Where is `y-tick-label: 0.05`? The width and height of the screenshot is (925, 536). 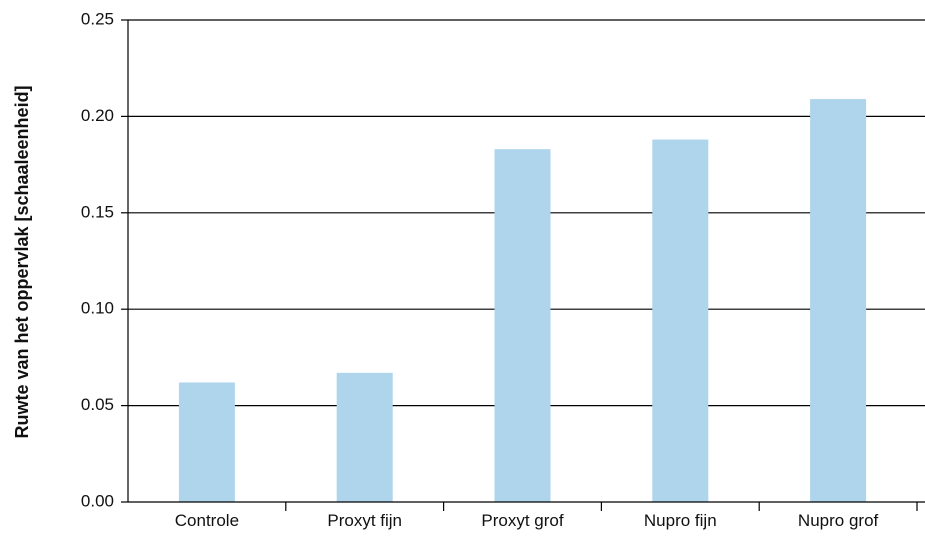
y-tick-label: 0.05 is located at coordinates (97, 404).